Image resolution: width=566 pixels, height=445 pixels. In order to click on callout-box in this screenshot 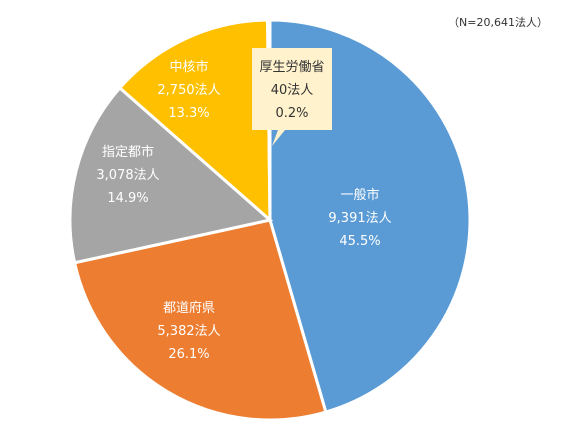, I will do `click(292, 97)`.